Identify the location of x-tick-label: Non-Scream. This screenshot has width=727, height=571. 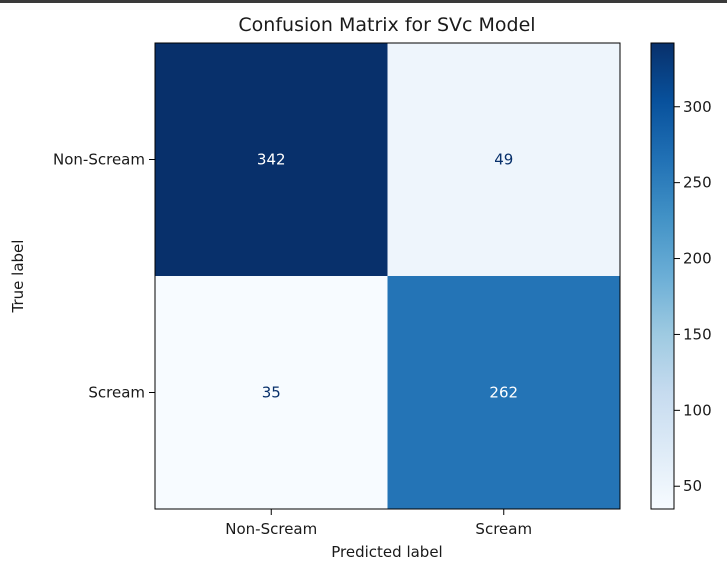
(271, 529).